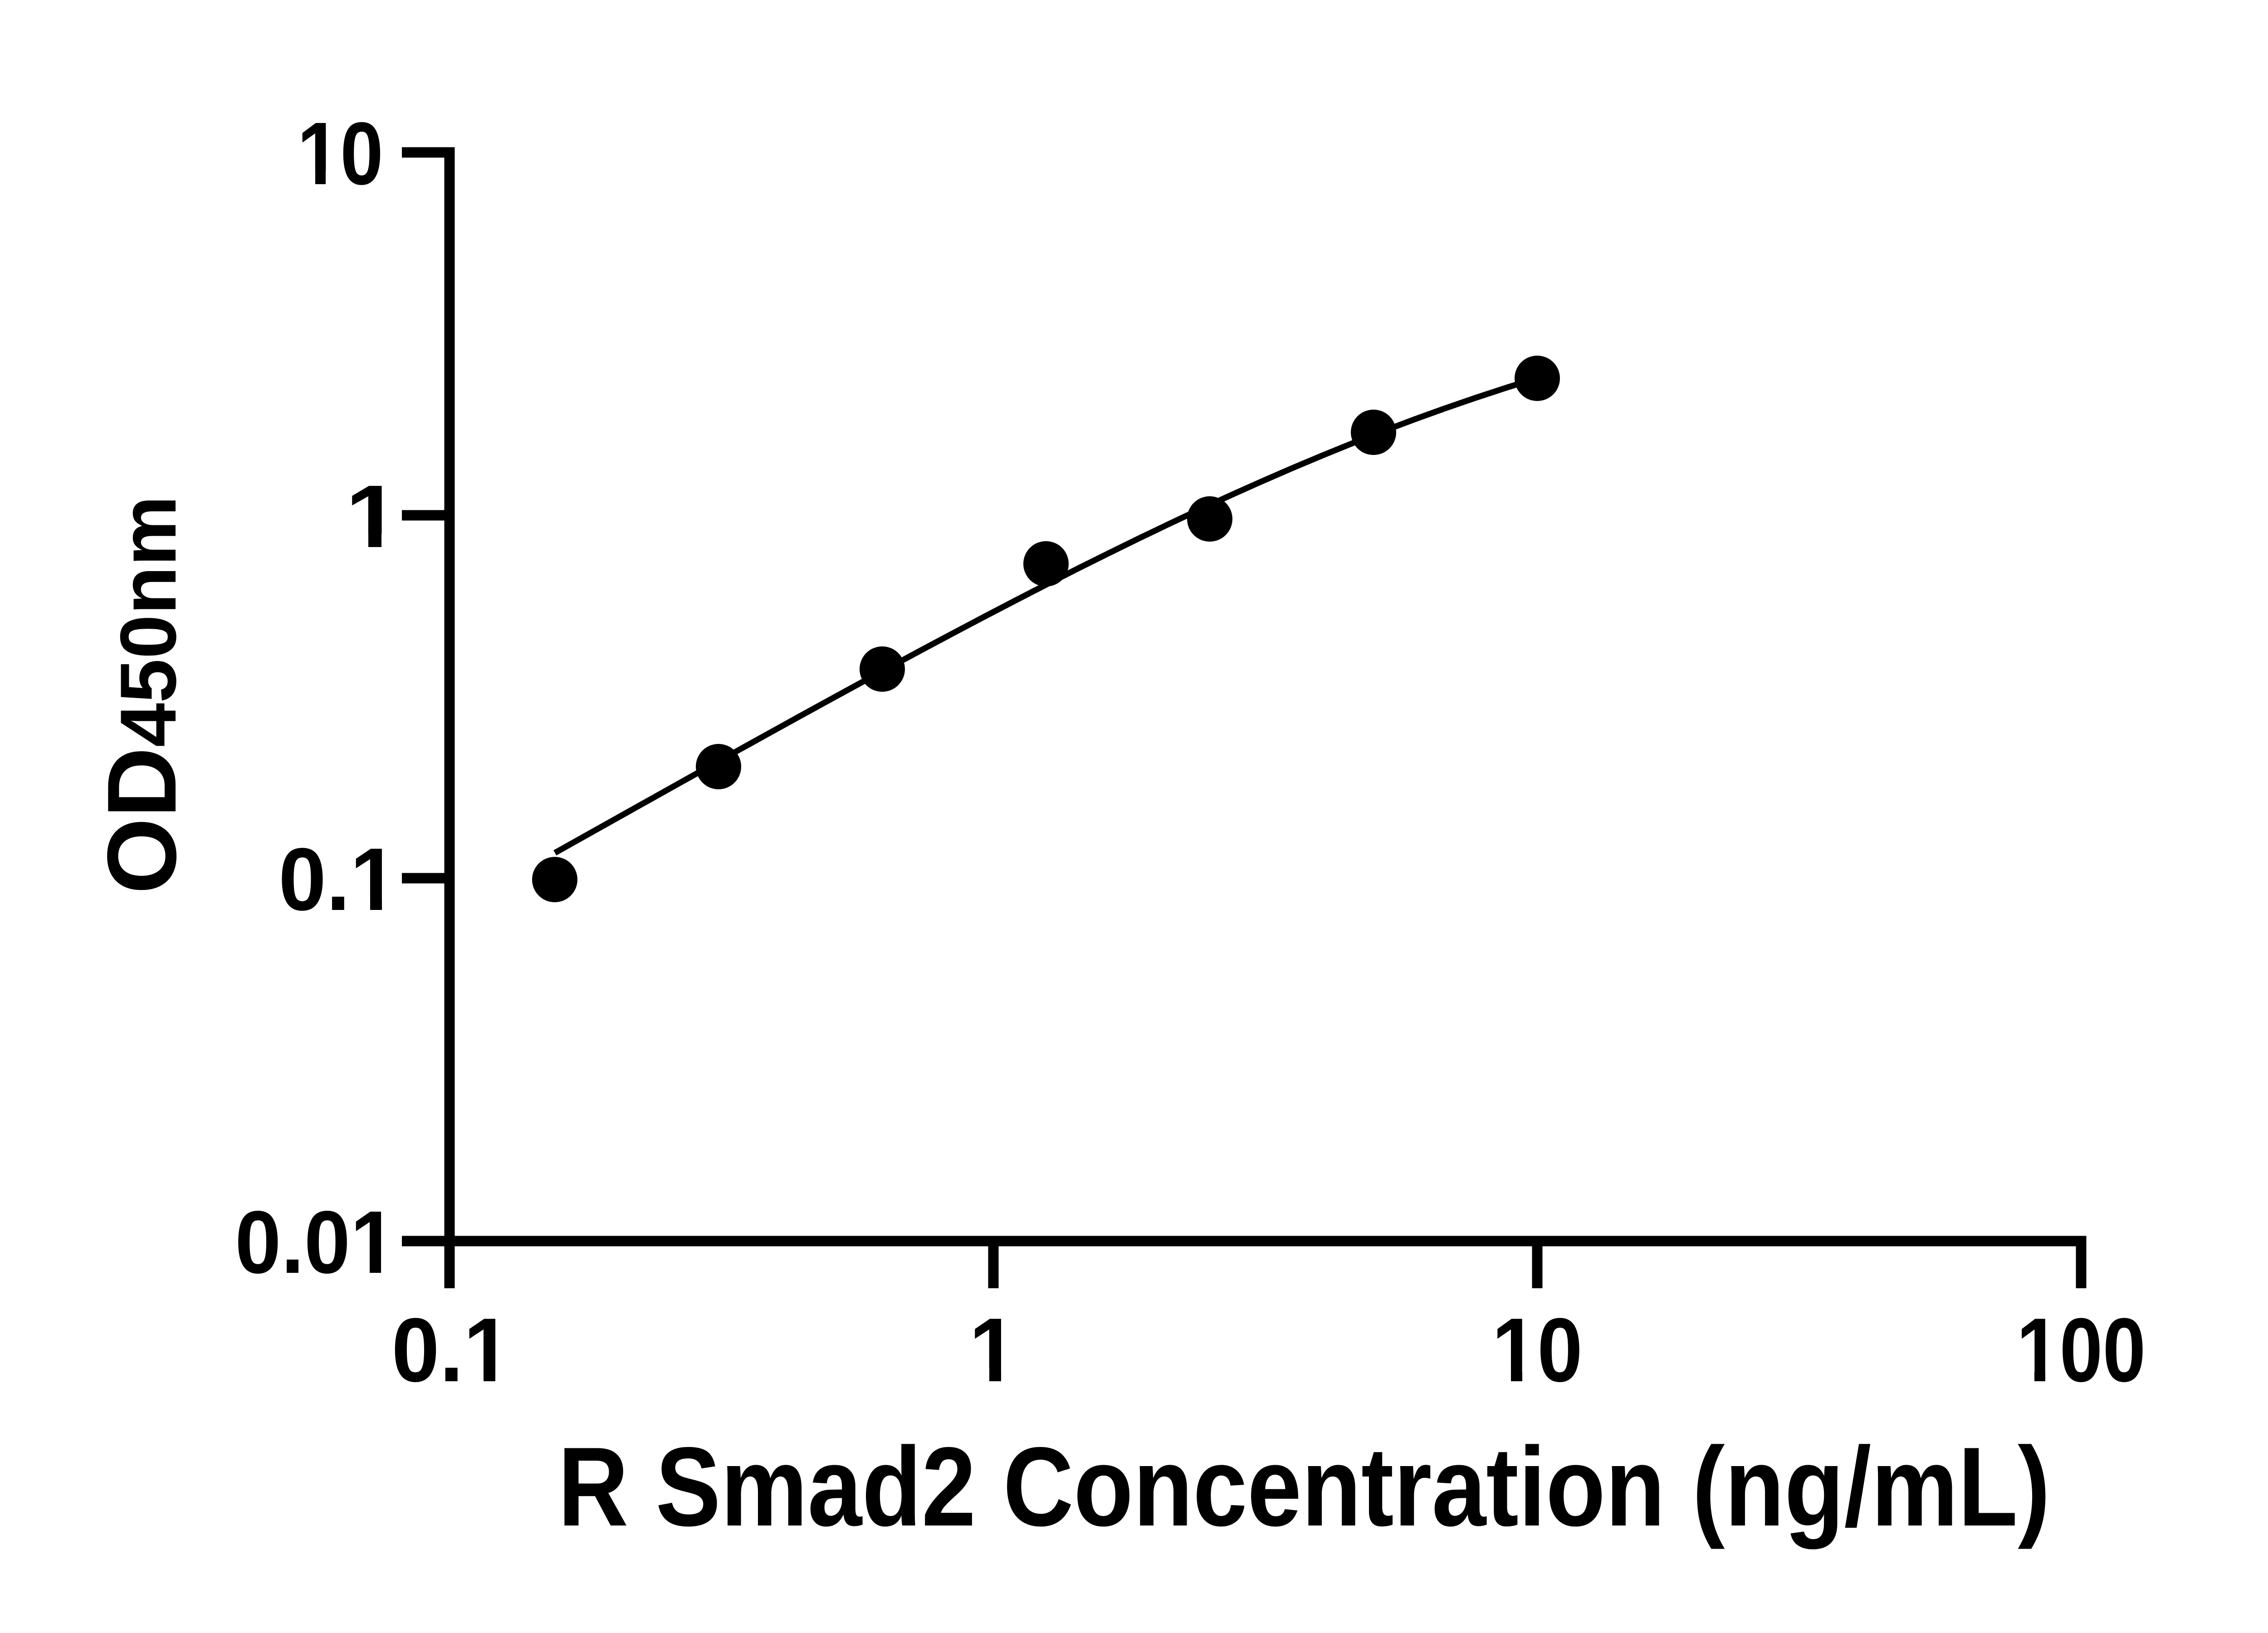 The width and height of the screenshot is (2268, 1633). Describe the element at coordinates (1304, 1486) in the screenshot. I see `svg-text: R Smad2 Concentration (ng/mL)` at that location.